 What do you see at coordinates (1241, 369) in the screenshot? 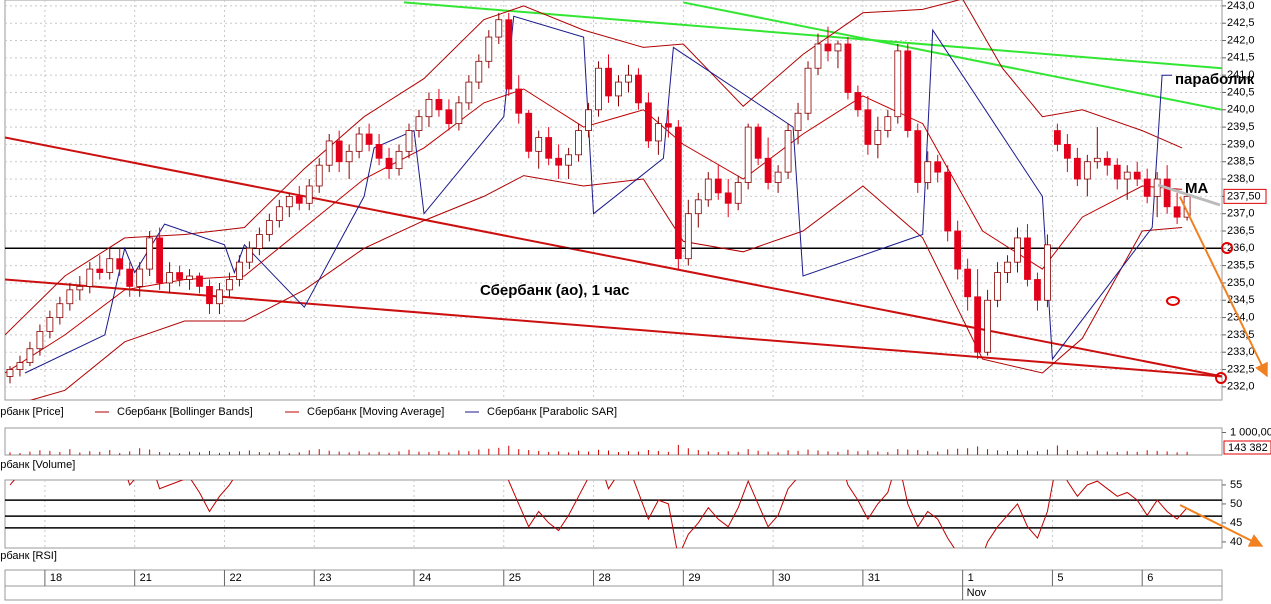
I see `y-tick-label: 232,5` at bounding box center [1241, 369].